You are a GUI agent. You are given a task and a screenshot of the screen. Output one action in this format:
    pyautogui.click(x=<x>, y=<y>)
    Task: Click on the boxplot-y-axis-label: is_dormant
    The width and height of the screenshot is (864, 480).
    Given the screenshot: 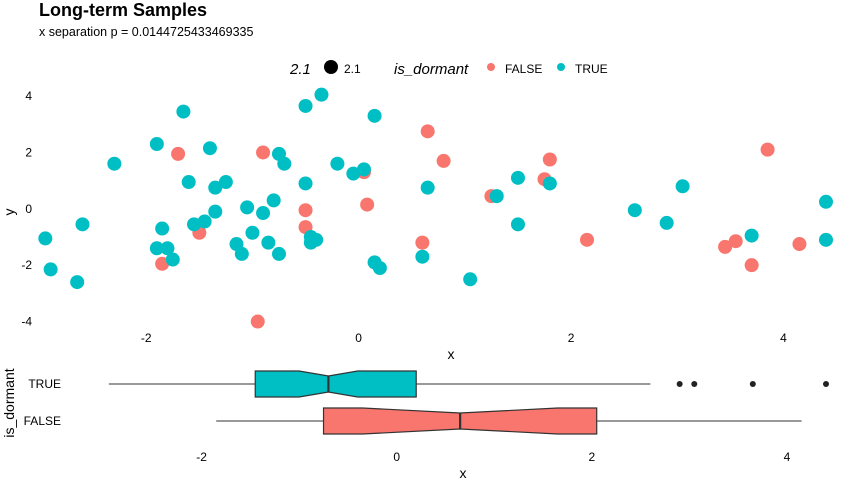 What is the action you would take?
    pyautogui.click(x=9, y=402)
    